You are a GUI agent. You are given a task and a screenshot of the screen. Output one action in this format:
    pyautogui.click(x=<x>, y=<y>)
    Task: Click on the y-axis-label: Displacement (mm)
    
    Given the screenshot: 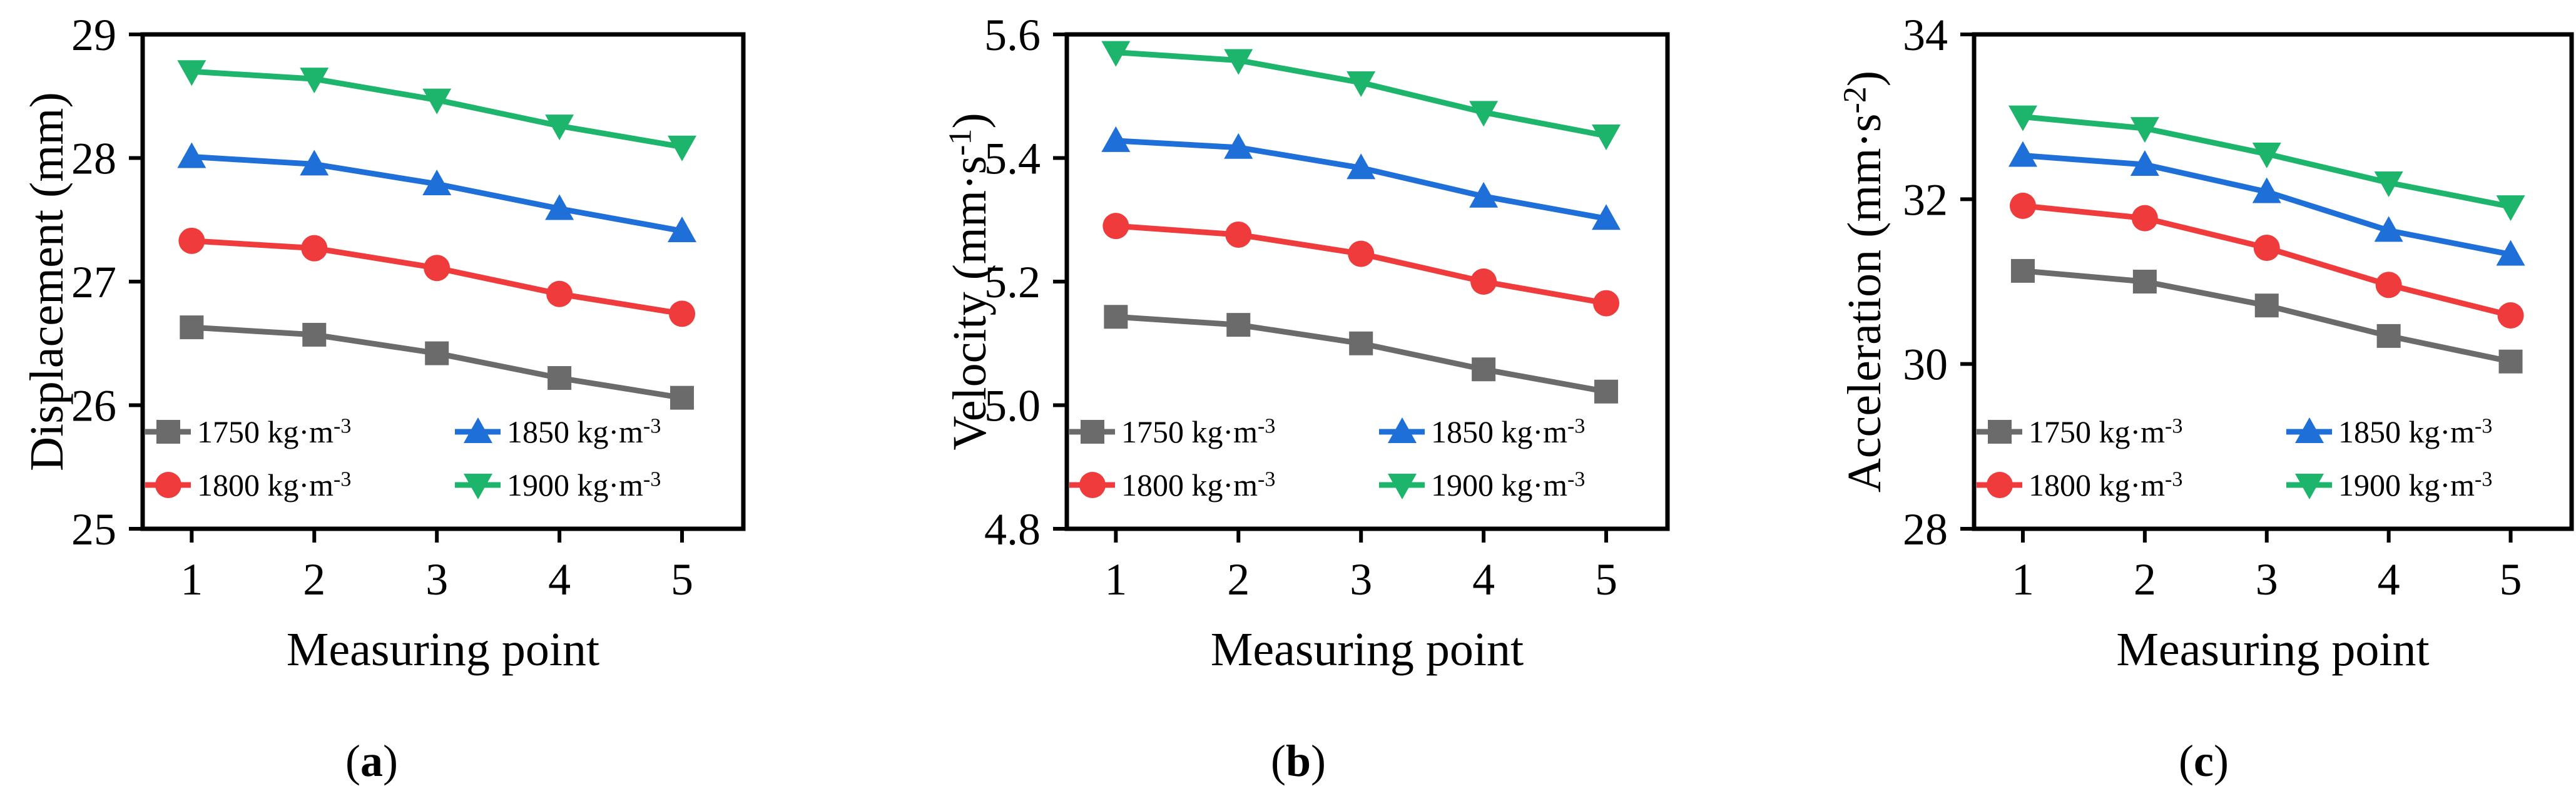 What is the action you would take?
    pyautogui.click(x=47, y=281)
    